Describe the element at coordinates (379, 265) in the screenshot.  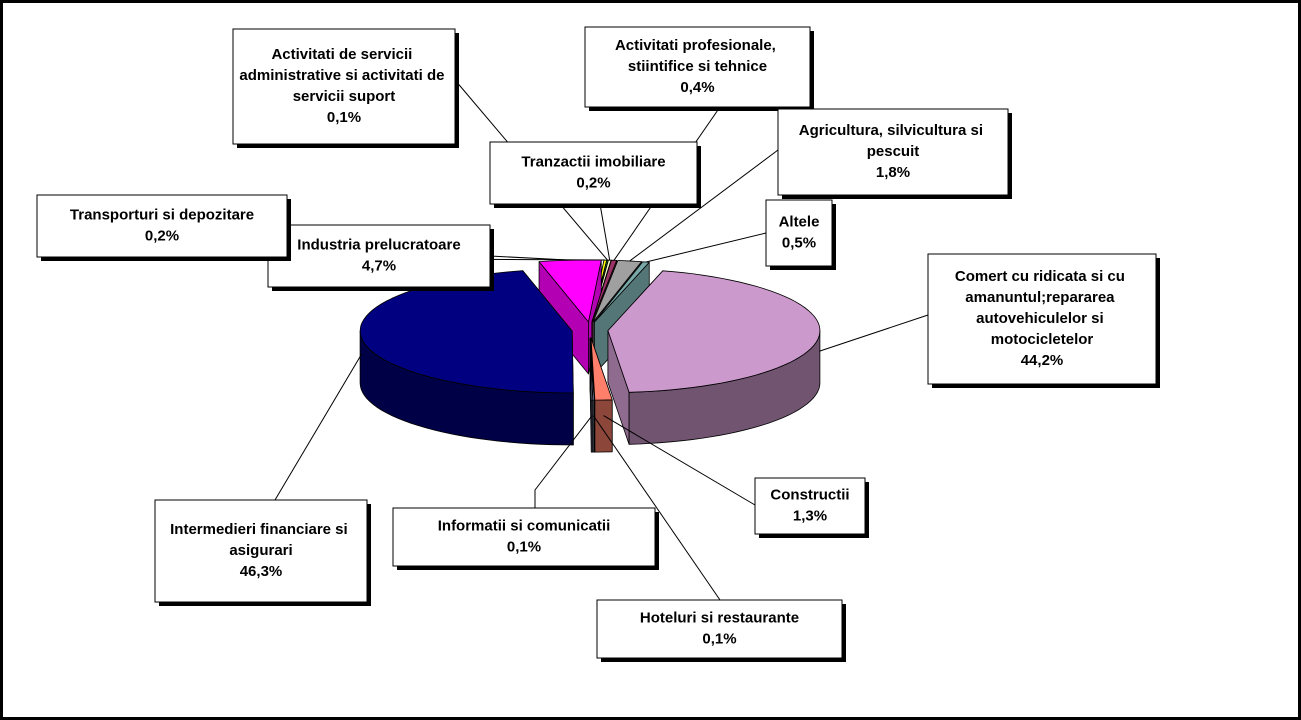
I see `value-label: 4,7%` at that location.